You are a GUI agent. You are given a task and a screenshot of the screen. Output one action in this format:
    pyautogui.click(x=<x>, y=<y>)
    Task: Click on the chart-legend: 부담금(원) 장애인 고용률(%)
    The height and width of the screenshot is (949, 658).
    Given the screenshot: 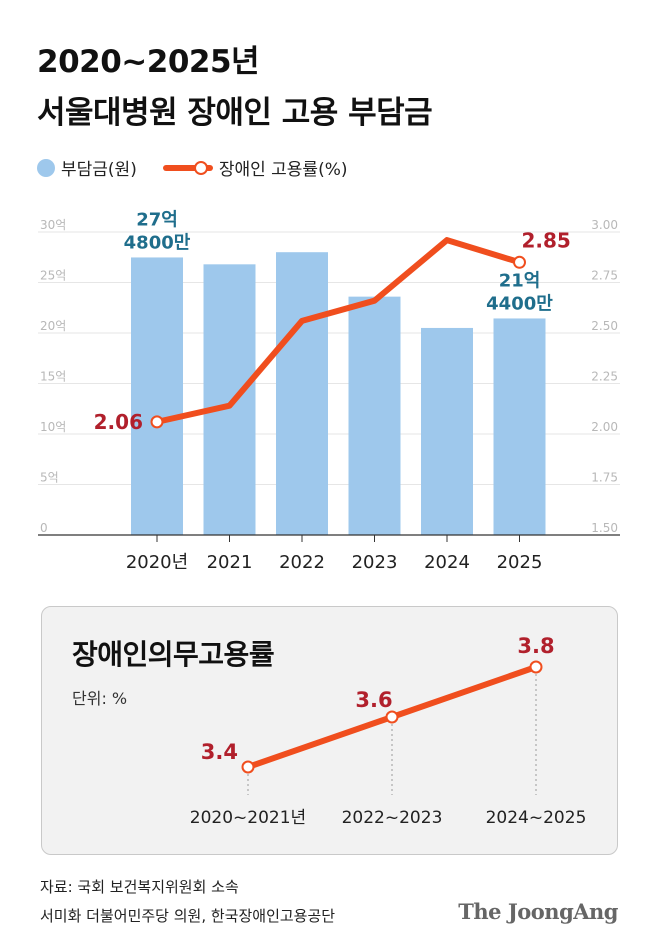 What is the action you would take?
    pyautogui.click(x=192, y=167)
    